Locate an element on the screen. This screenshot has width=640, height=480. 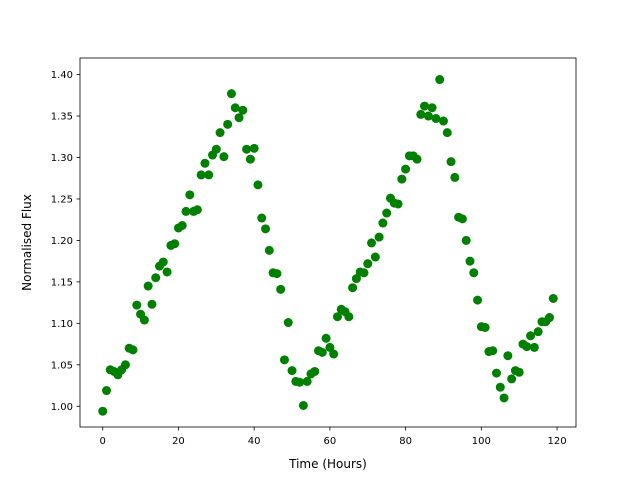
x-tick-label: 120 is located at coordinates (557, 441).